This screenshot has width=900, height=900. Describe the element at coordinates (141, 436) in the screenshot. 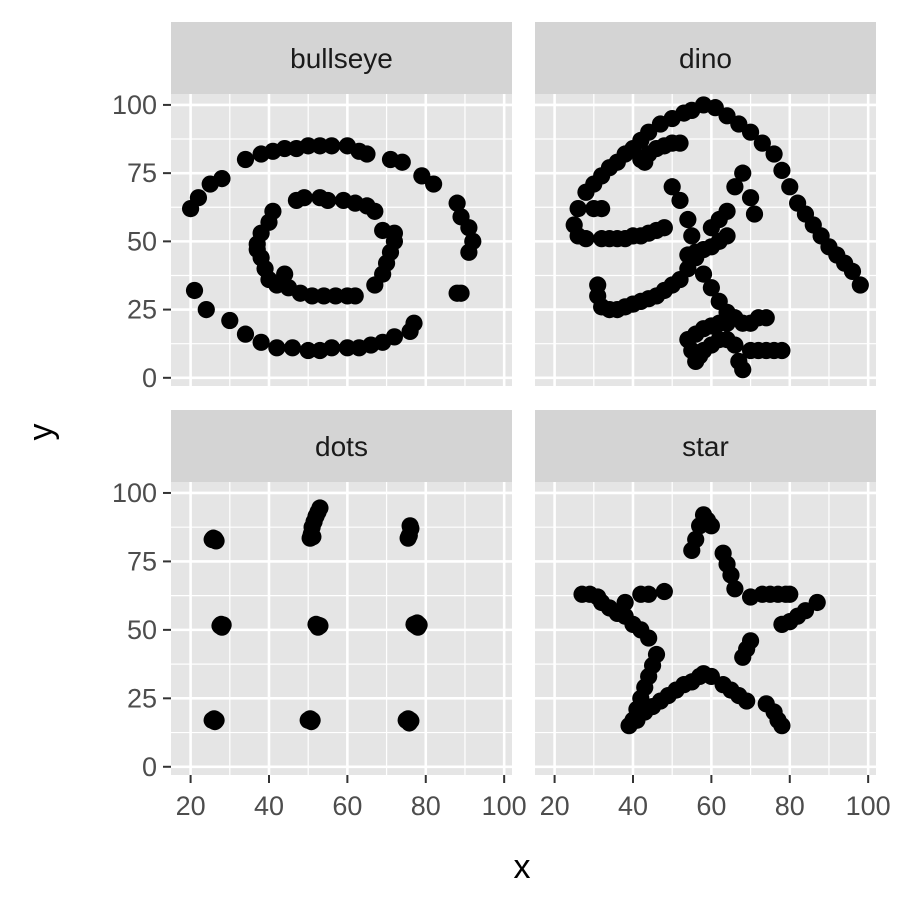

I see `y-axis-ticks: 0 25 50 75 100 0 25 50 75 100` at that location.